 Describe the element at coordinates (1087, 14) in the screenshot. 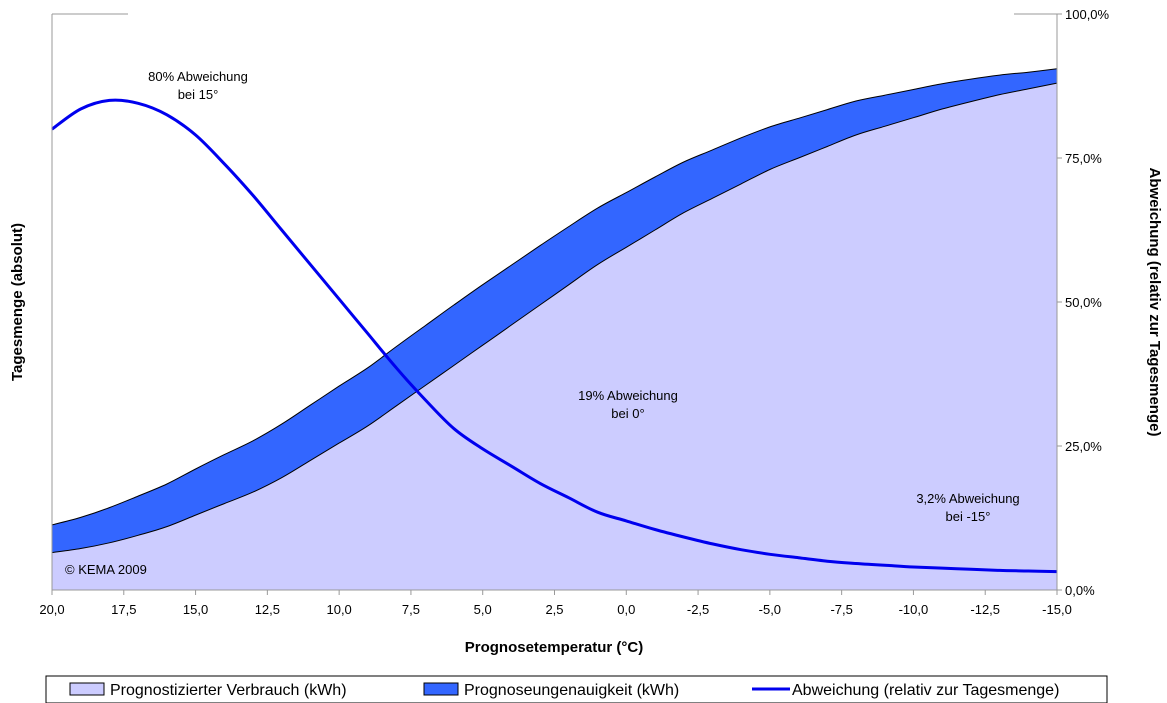

I see `y-right-tick-label: 100,0%` at that location.